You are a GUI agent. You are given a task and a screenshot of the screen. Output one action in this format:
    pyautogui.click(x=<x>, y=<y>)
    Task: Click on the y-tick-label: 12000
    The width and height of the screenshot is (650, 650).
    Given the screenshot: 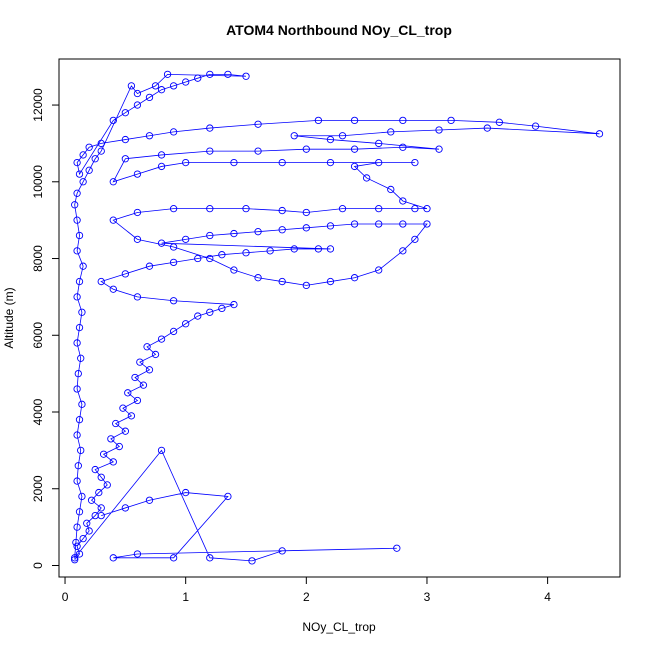 What is the action you would take?
    pyautogui.click(x=38, y=105)
    